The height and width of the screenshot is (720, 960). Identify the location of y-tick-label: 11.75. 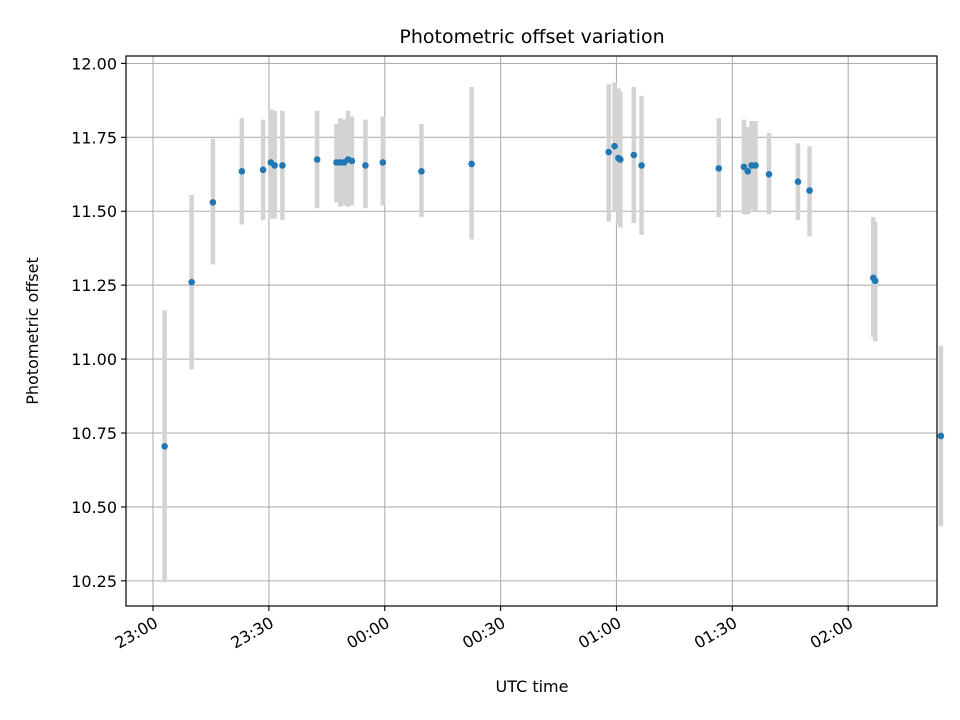
(94, 137).